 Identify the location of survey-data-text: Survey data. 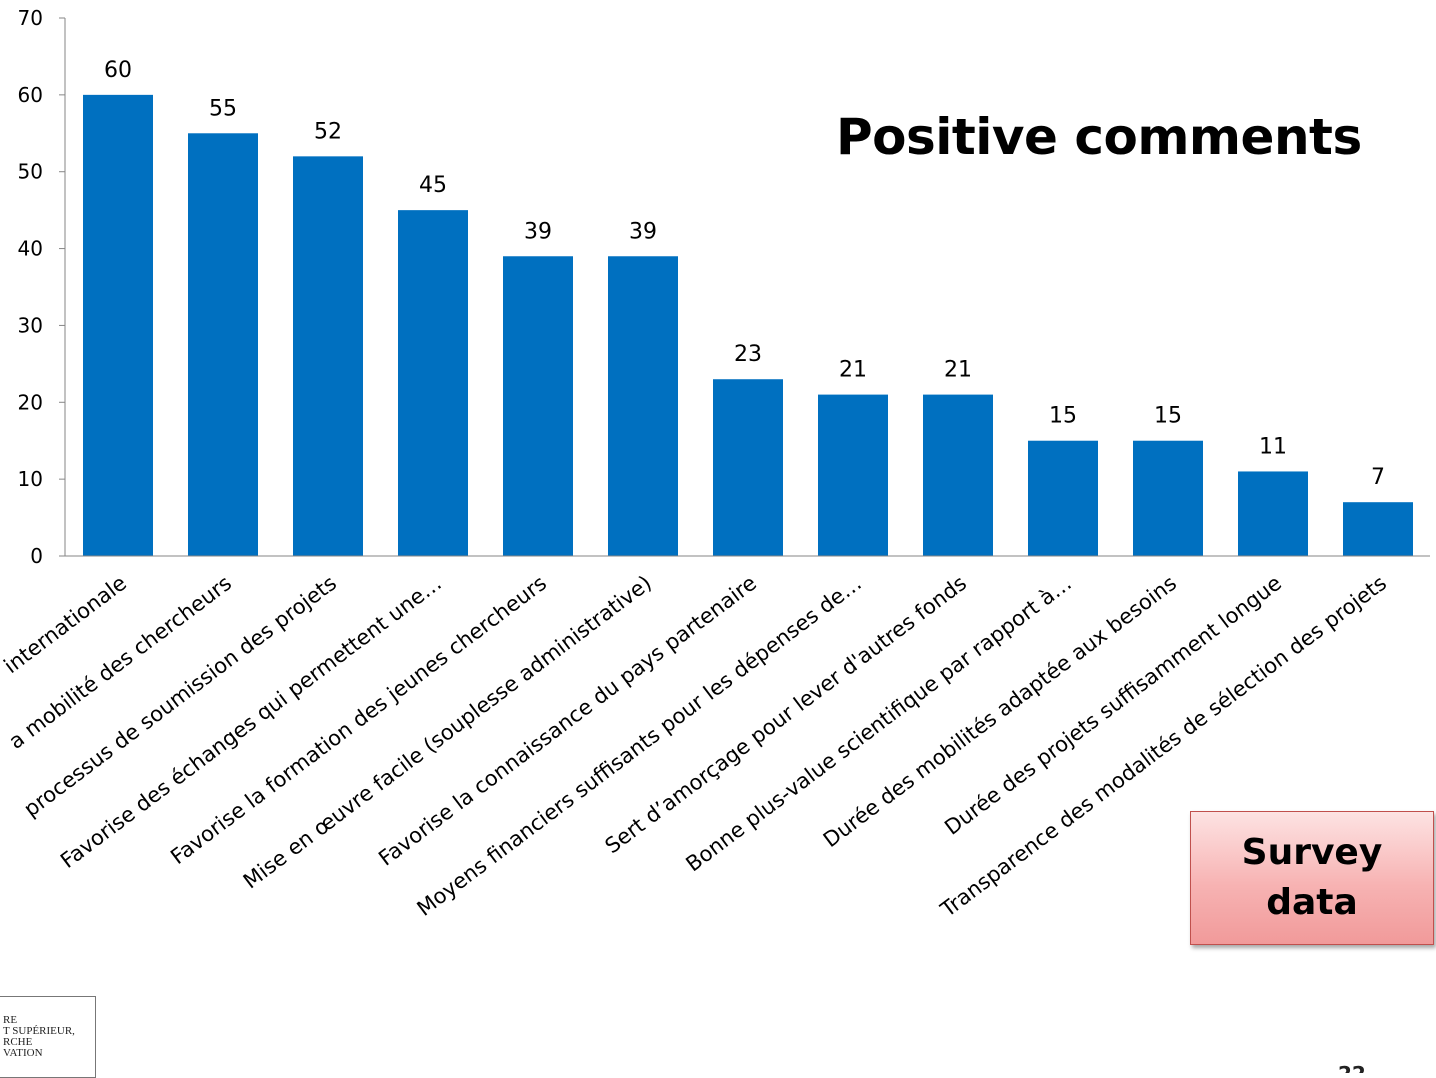
(1312, 878).